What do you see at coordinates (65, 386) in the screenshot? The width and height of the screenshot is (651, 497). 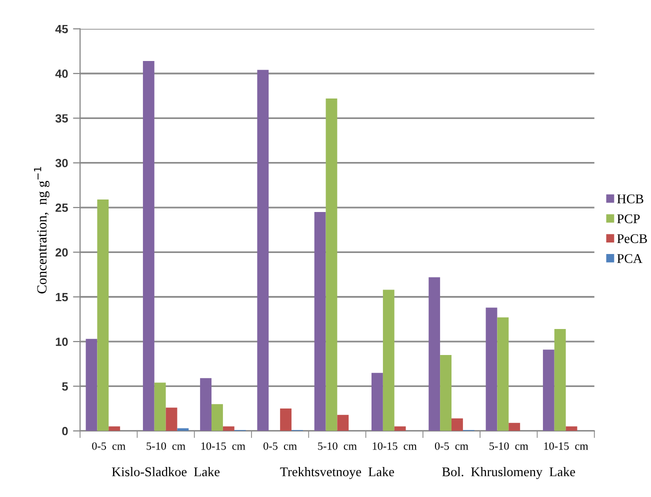 I see `y-tick-label: 5` at bounding box center [65, 386].